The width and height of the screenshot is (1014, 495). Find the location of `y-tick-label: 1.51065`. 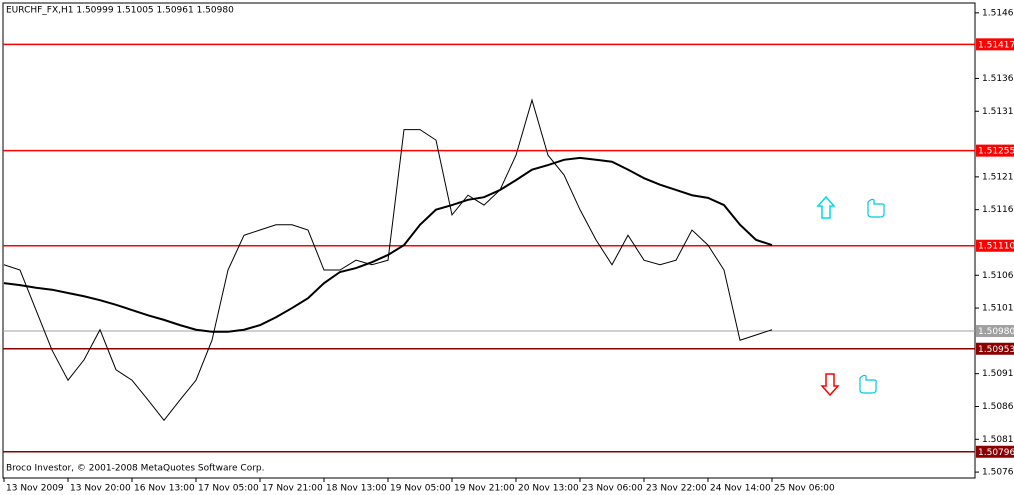

y-tick-label: 1.51065 is located at coordinates (998, 276).